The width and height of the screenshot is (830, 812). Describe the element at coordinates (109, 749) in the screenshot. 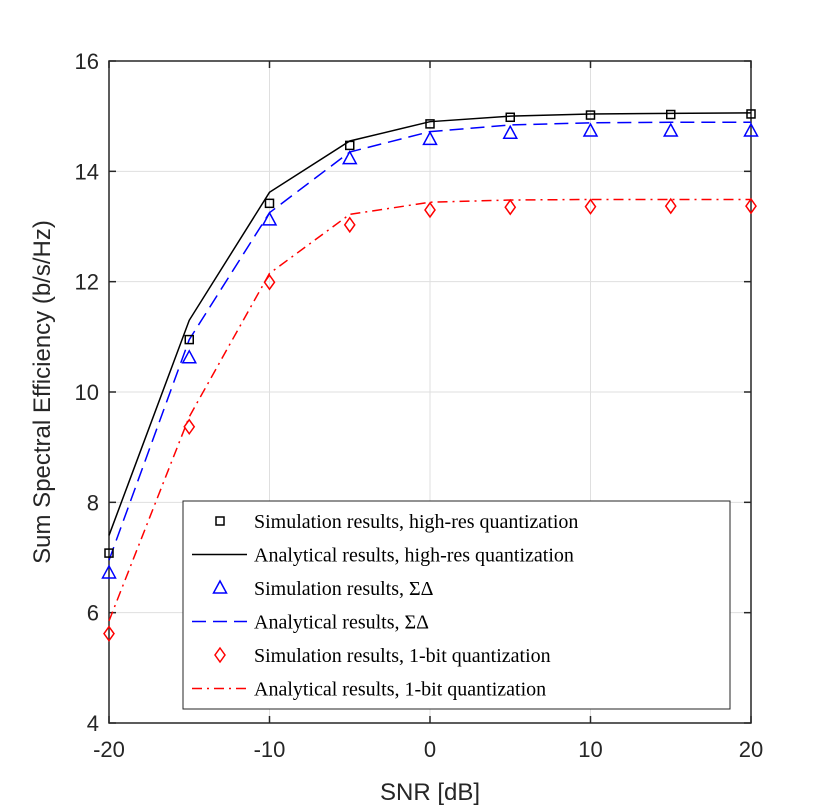

I see `x-tick-label: -20` at that location.